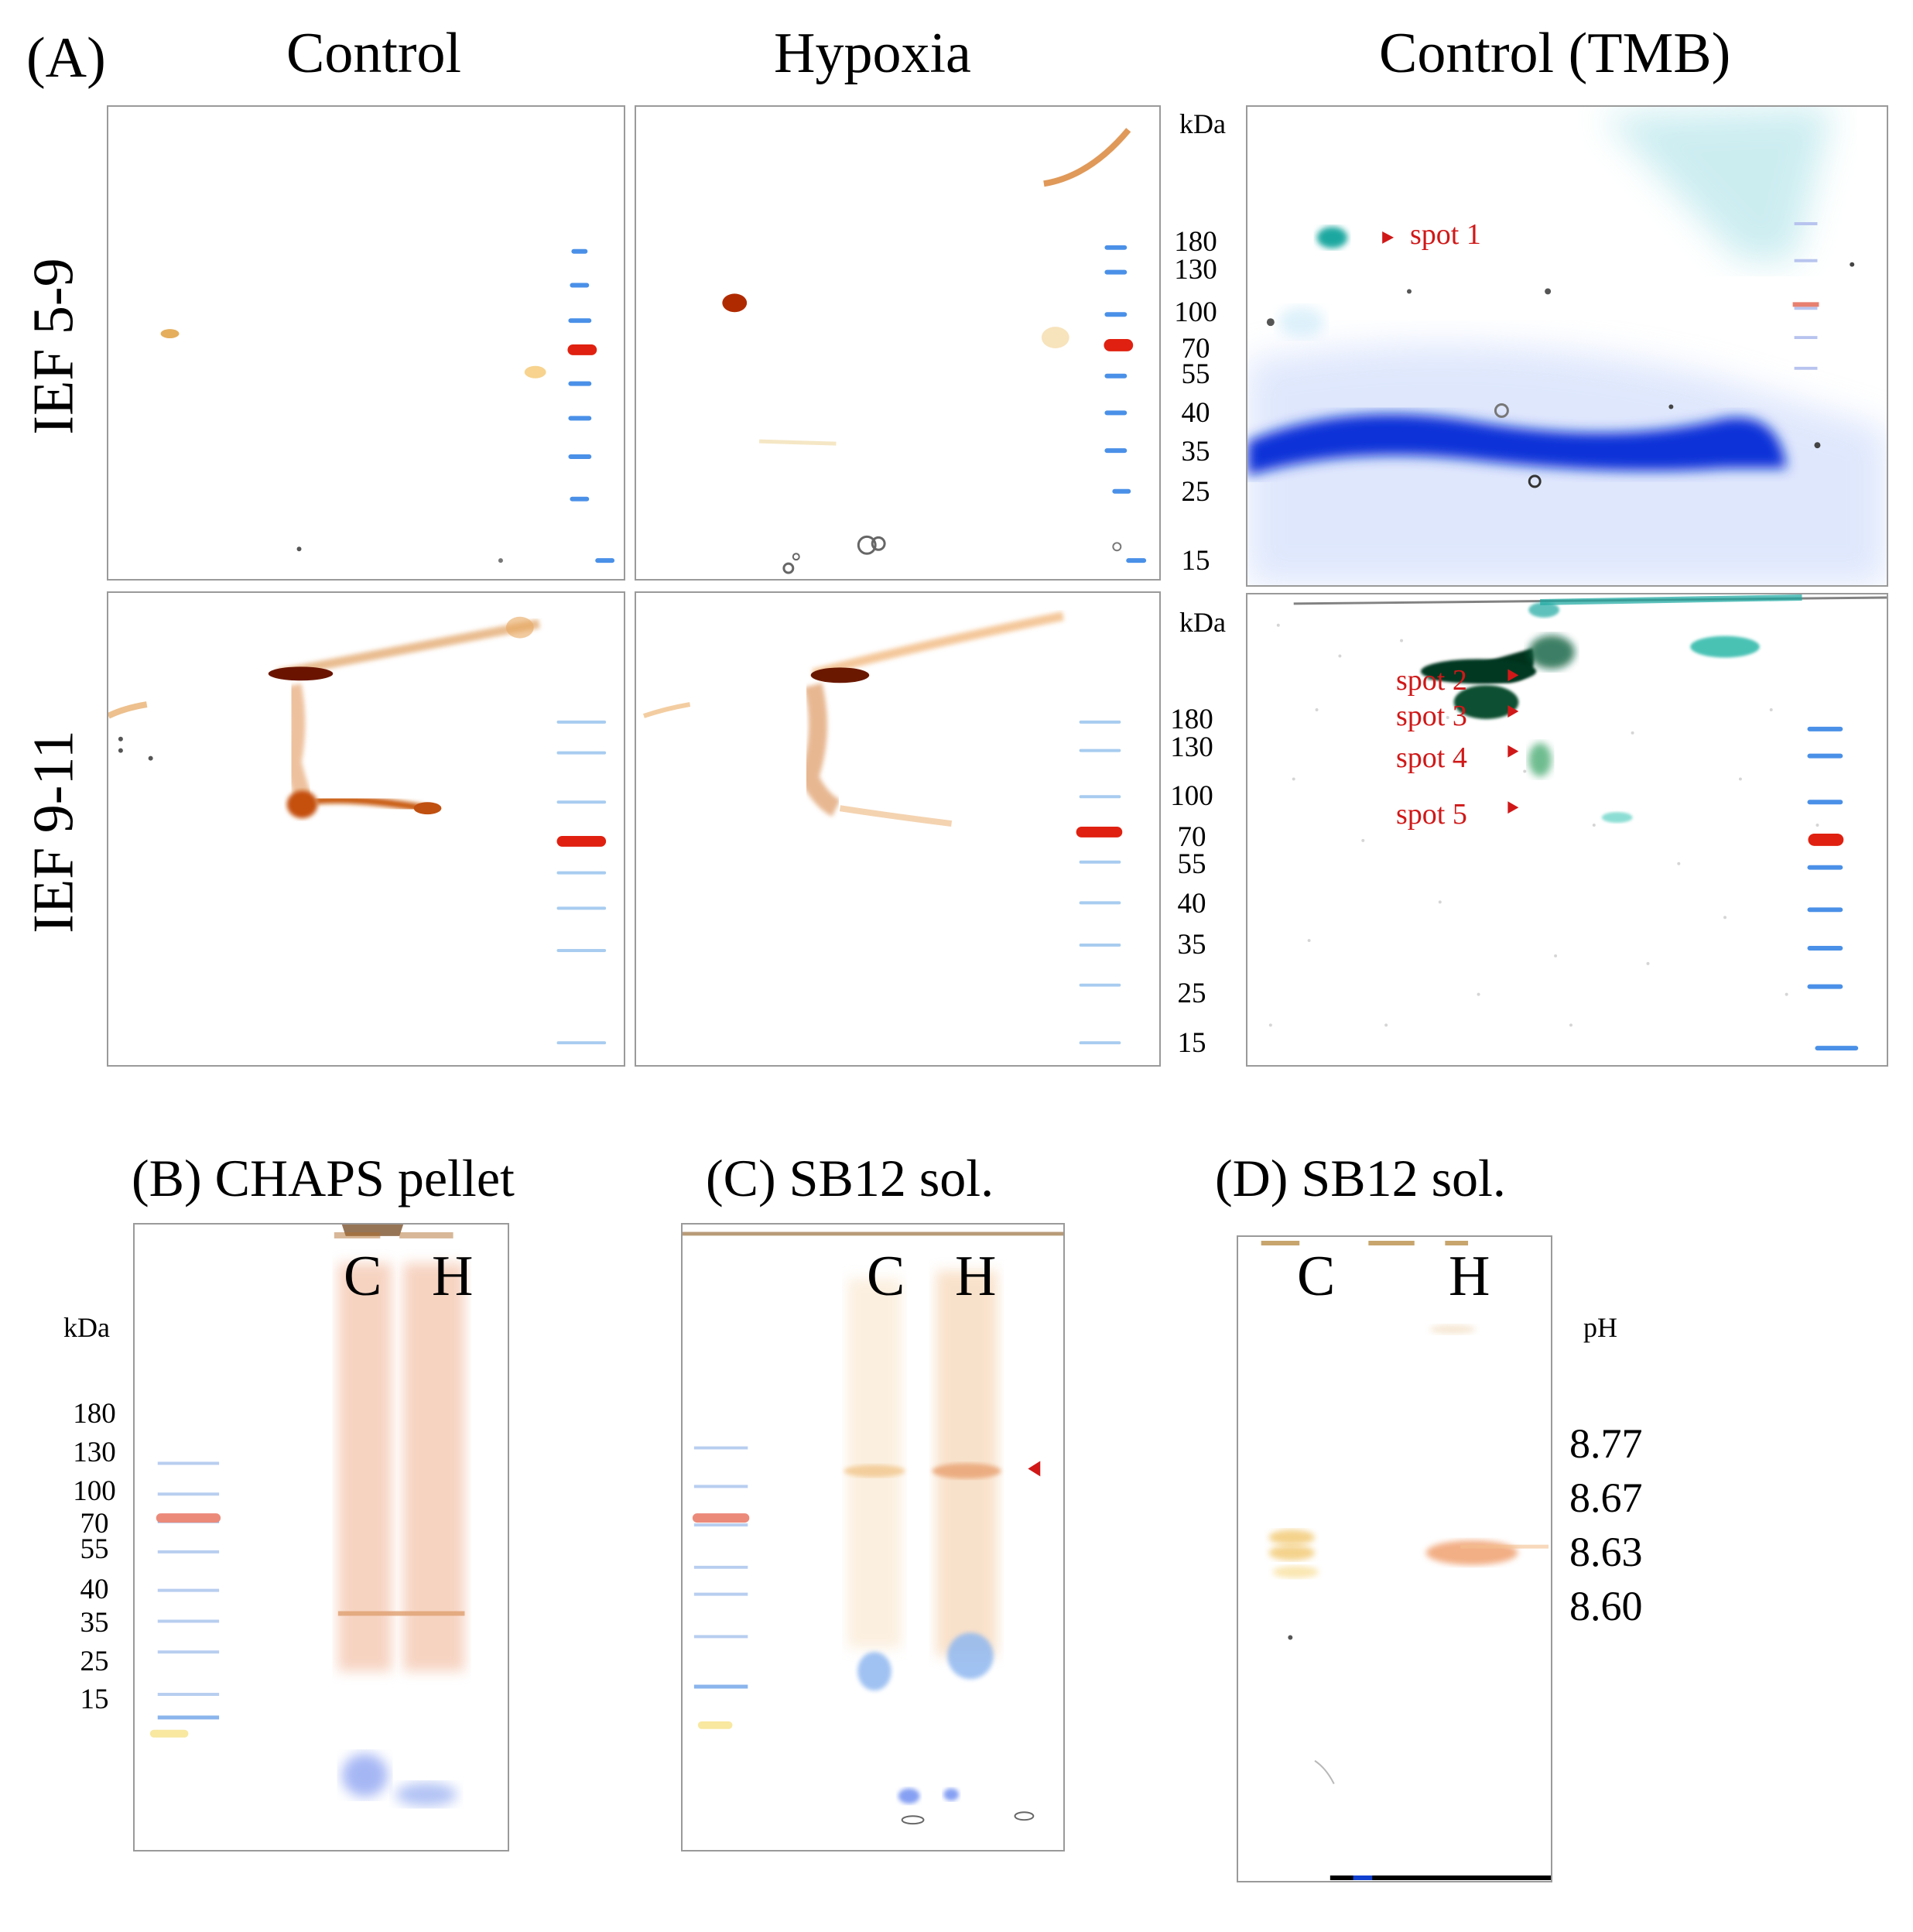 The height and width of the screenshot is (1932, 1913). I want to click on panel-d-lane-h: H, so click(1469, 1276).